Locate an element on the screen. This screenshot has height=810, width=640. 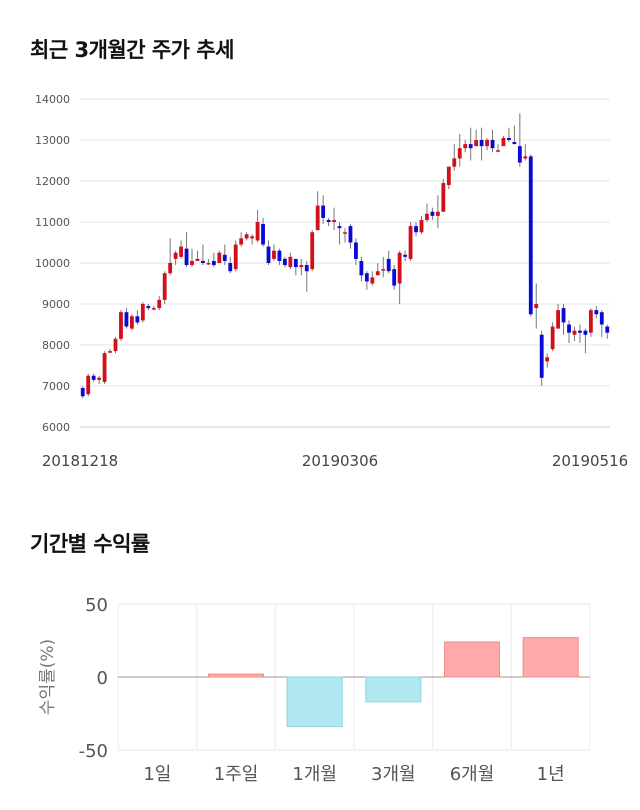
price-y-tick-label: 14000 is located at coordinates (52, 99).